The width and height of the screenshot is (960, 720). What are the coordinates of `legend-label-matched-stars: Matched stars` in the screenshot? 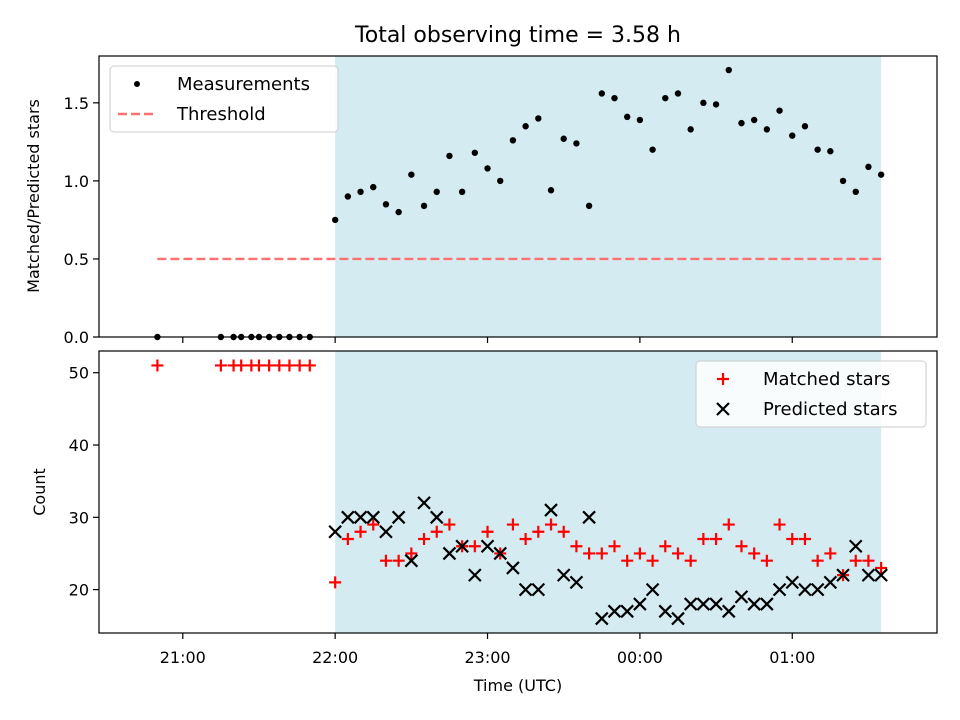 It's located at (826, 379).